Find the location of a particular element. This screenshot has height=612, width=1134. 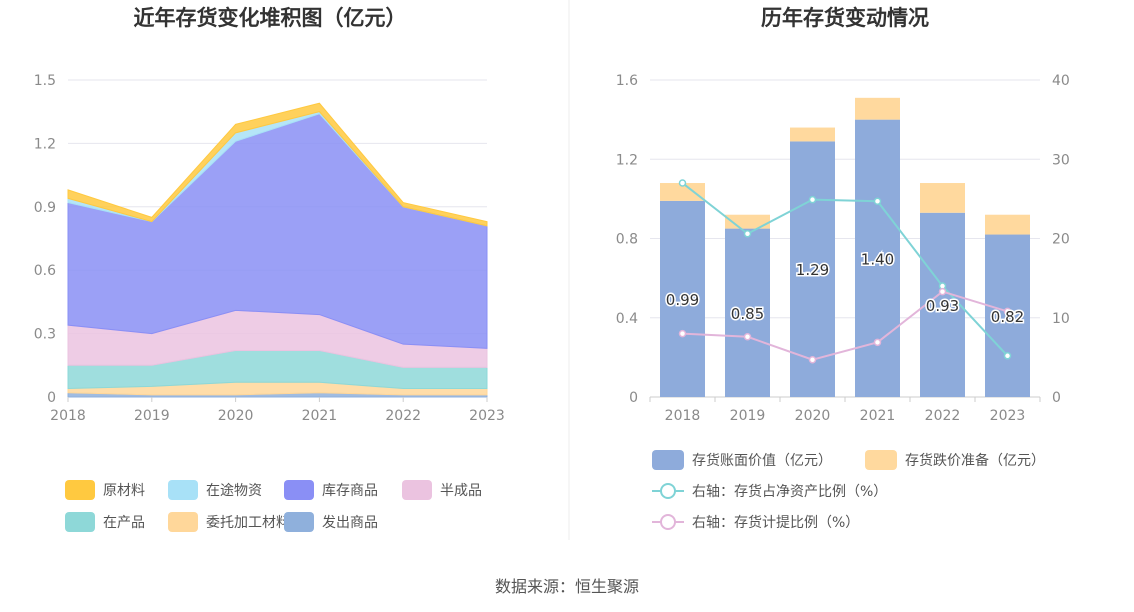

bar-value-label: 1.29 is located at coordinates (812, 270).